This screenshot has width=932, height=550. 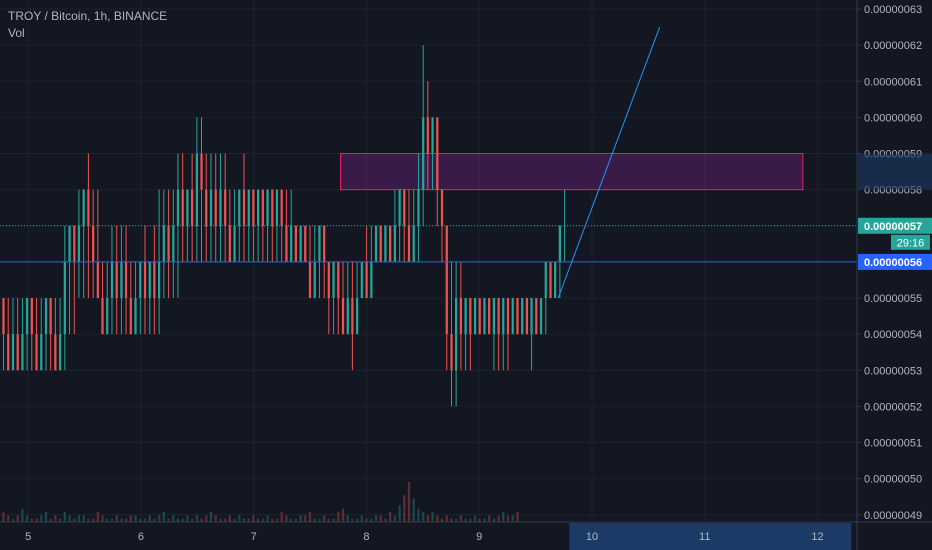 I want to click on time-axis: 5 6 7 8 9 10 11 12, so click(x=466, y=535).